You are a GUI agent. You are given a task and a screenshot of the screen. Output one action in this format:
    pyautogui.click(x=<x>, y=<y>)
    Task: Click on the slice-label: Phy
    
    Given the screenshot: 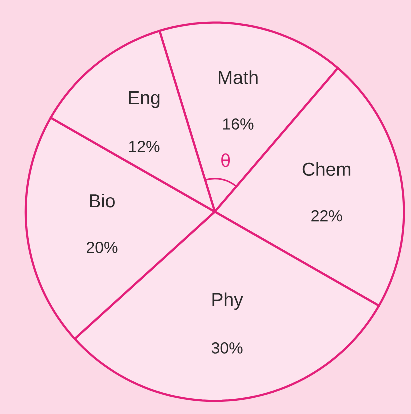 What is the action you would take?
    pyautogui.click(x=228, y=301)
    